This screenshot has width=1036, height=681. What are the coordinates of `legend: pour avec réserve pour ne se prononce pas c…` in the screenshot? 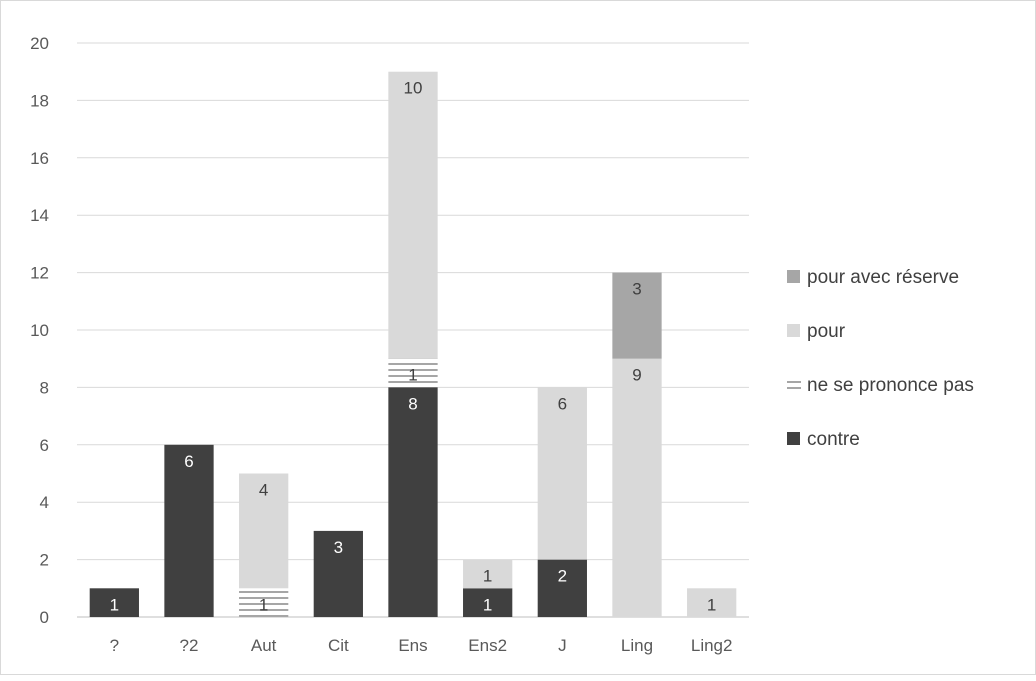 It's located at (880, 358).